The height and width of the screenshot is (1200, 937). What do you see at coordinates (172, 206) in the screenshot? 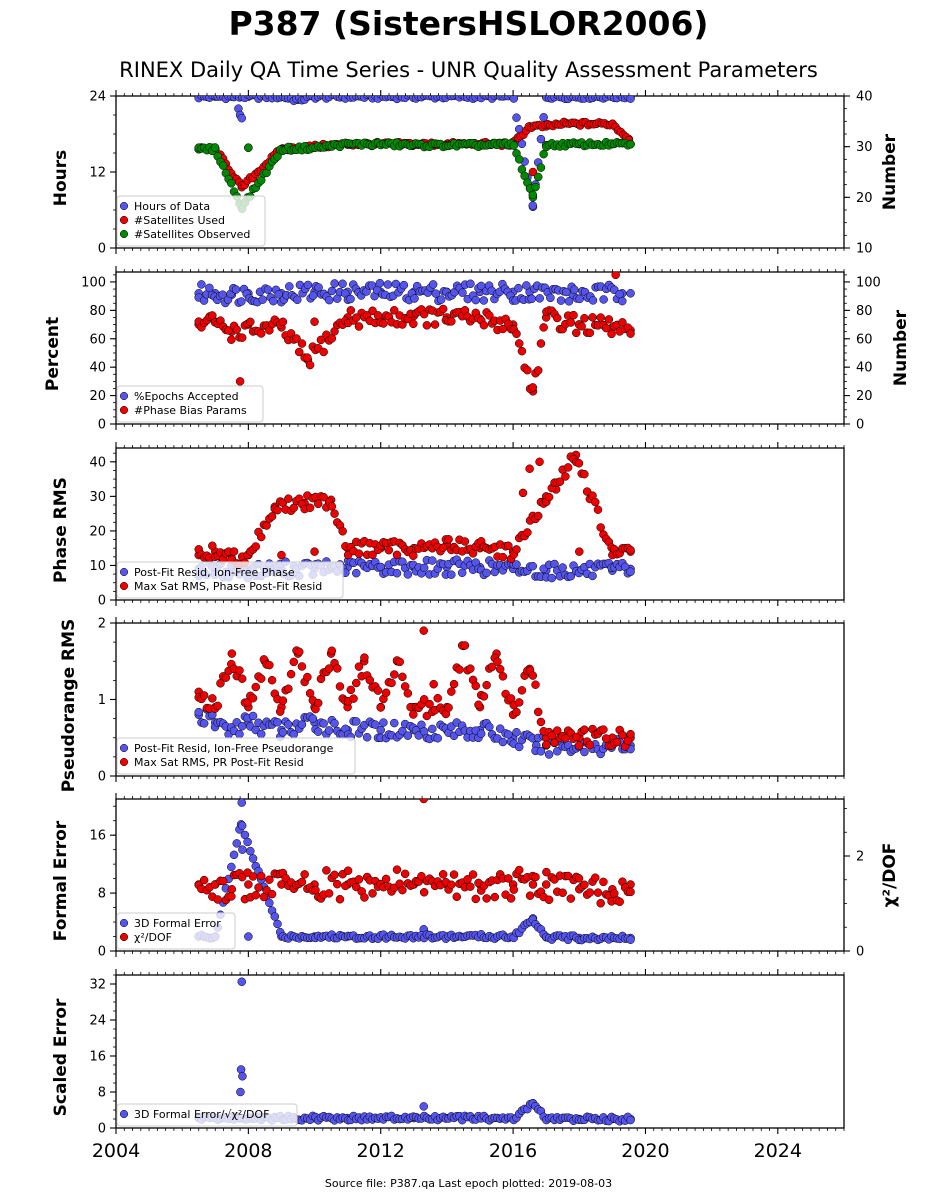
I see `legend-label: Hours of Data` at bounding box center [172, 206].